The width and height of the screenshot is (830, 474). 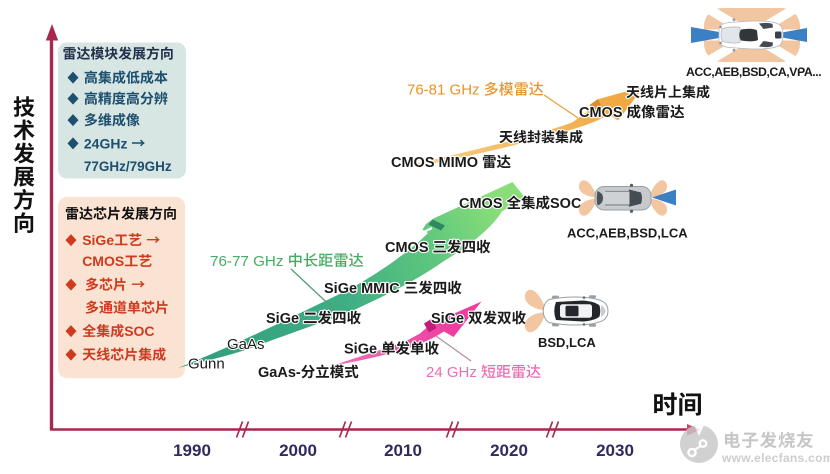 I want to click on svg-text: Gunn, so click(x=206, y=364).